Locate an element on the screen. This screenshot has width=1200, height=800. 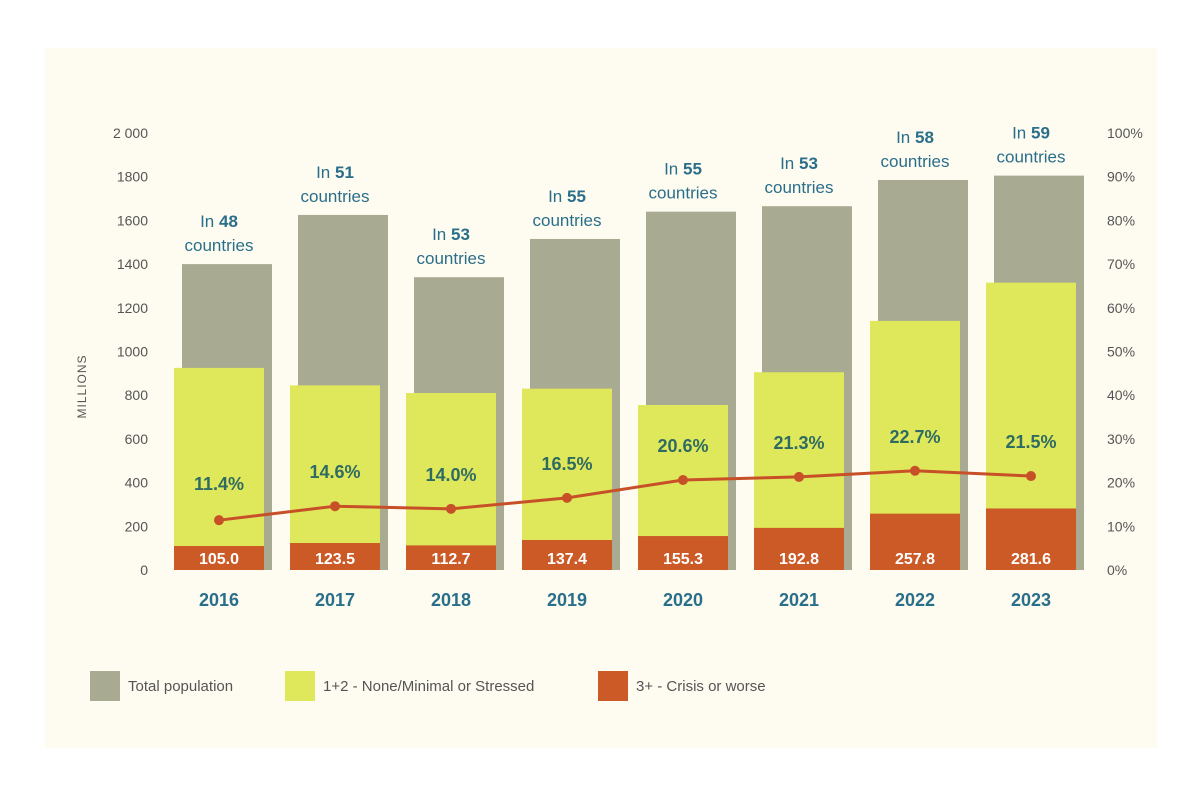
legend-swatch-crisis is located at coordinates (613, 686).